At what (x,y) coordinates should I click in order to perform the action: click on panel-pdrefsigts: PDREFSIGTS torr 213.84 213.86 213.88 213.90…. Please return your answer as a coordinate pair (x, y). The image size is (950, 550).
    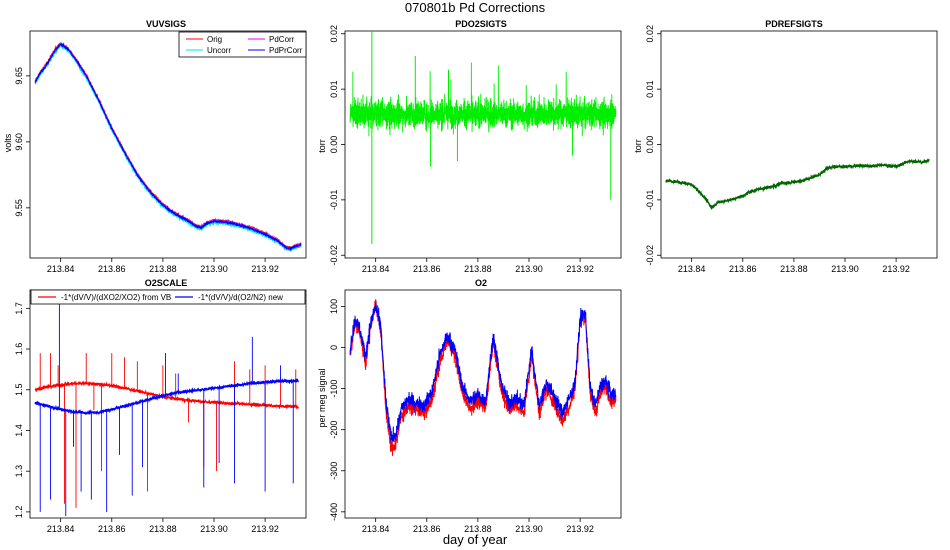
    Looking at the image, I should click on (785, 146).